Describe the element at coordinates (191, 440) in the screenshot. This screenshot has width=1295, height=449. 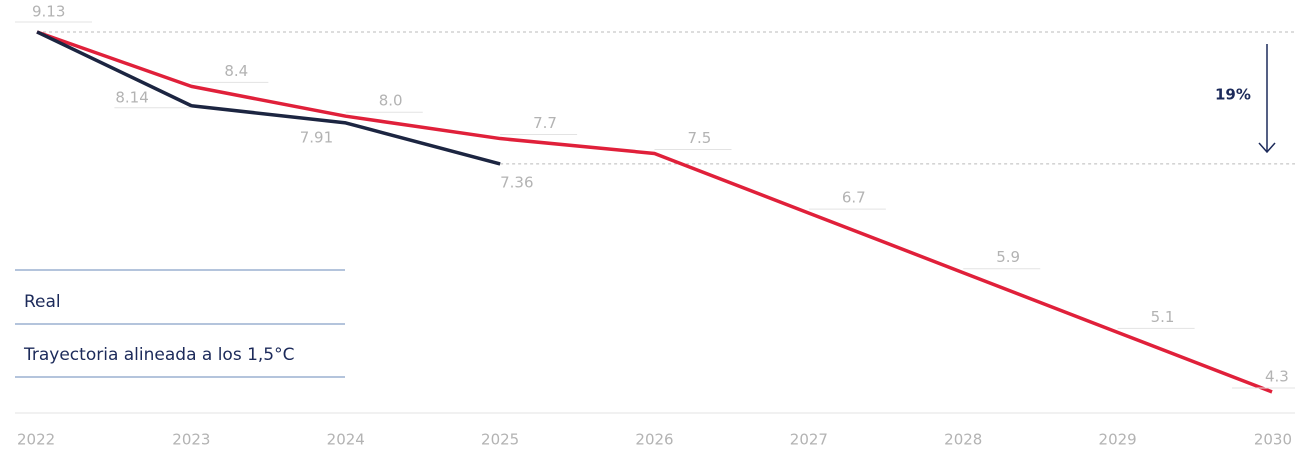
I see `x-tick-label: 2023` at that location.